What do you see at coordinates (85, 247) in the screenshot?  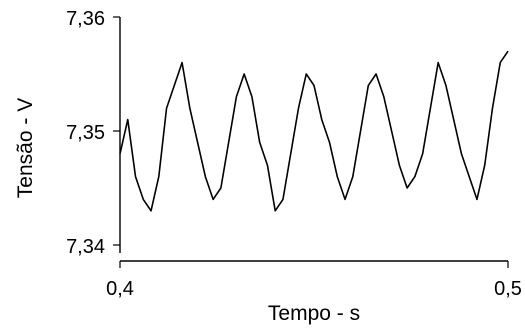 I see `y-tick-label-7.34: 7,34` at bounding box center [85, 247].